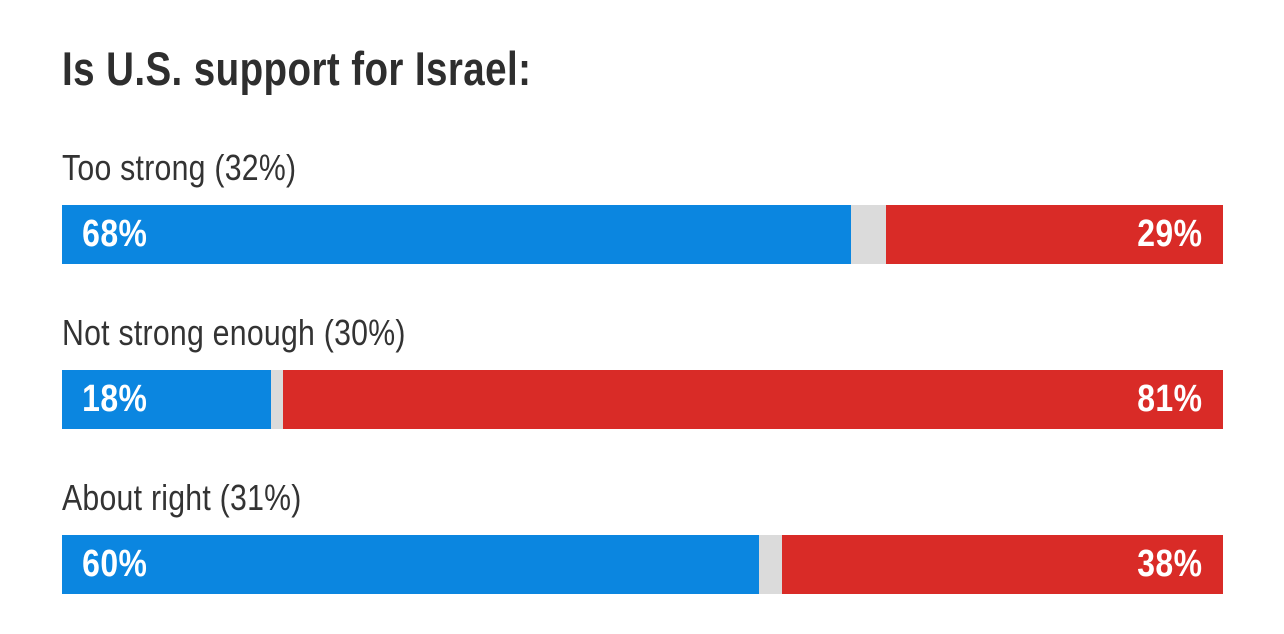 The height and width of the screenshot is (634, 1284). Describe the element at coordinates (179, 168) in the screenshot. I see `category-label: Too strong (32%)` at that location.